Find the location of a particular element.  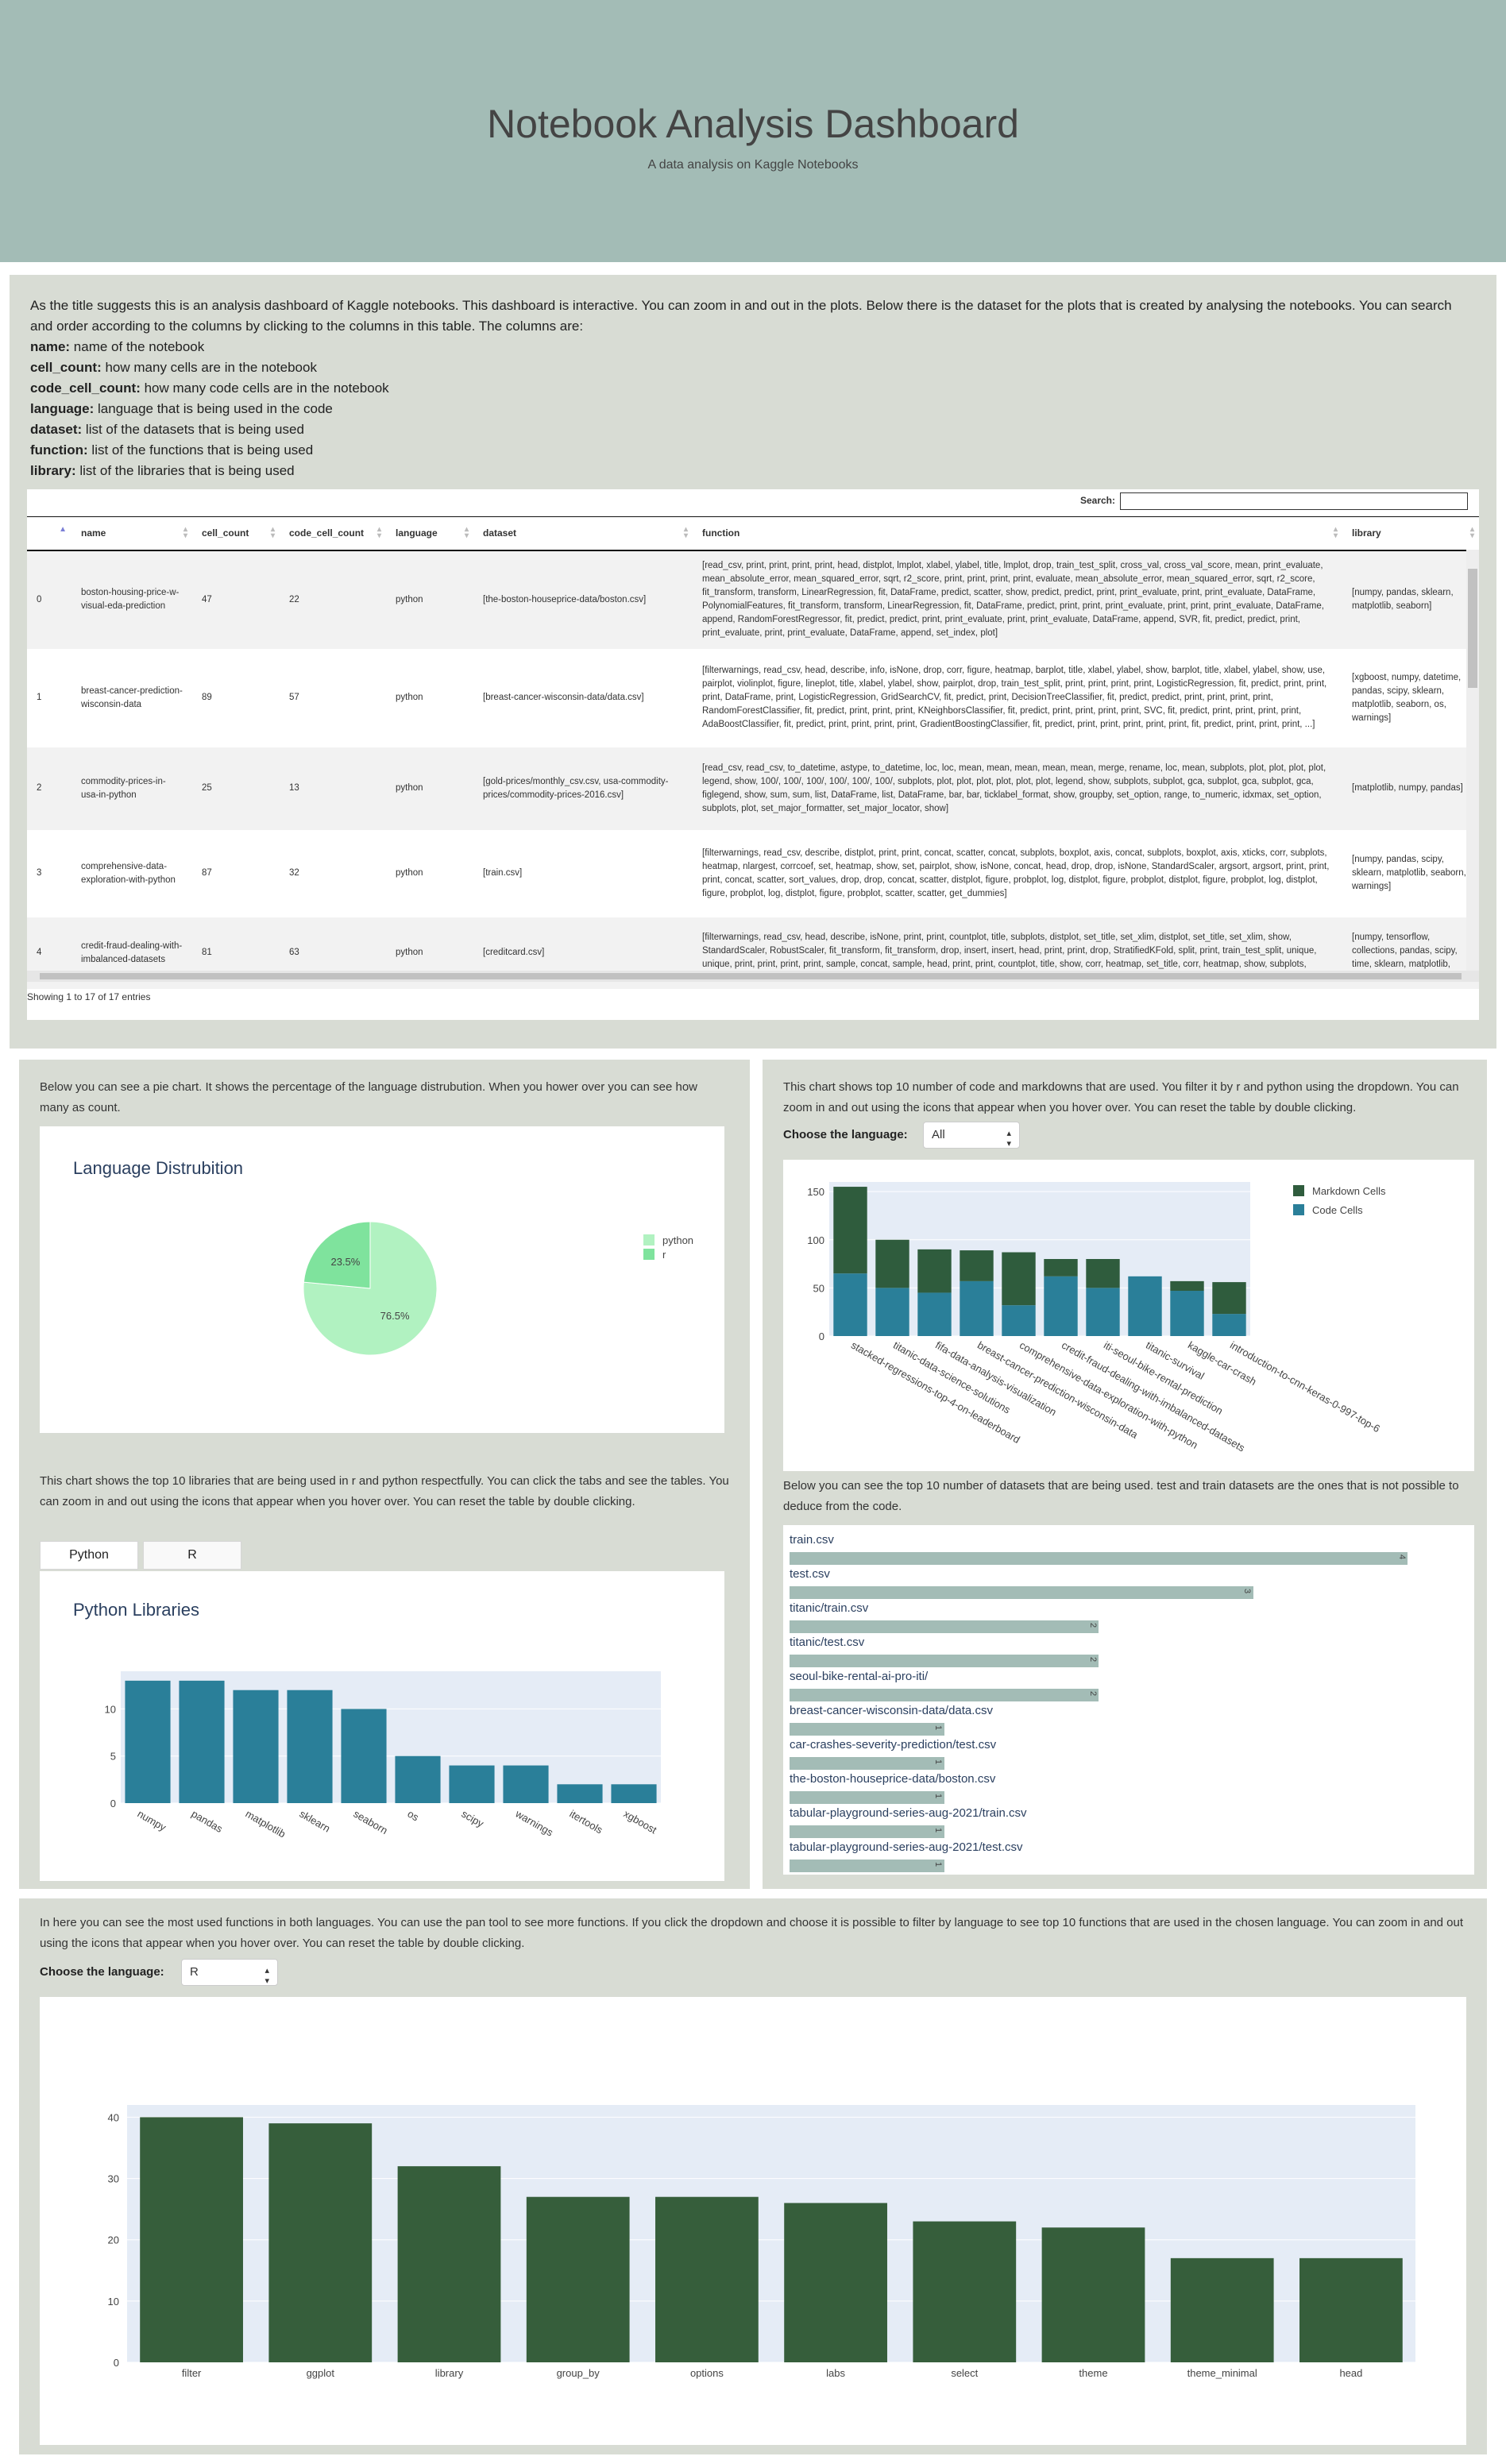

tab-r: R is located at coordinates (192, 1555).